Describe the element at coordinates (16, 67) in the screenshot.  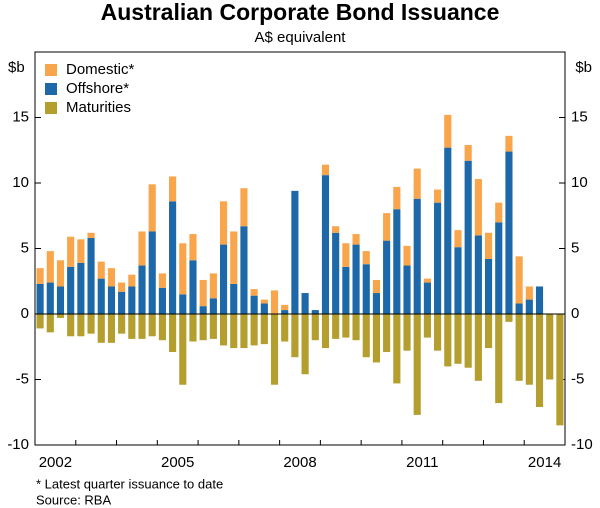
I see `y-axis-label: $b` at that location.